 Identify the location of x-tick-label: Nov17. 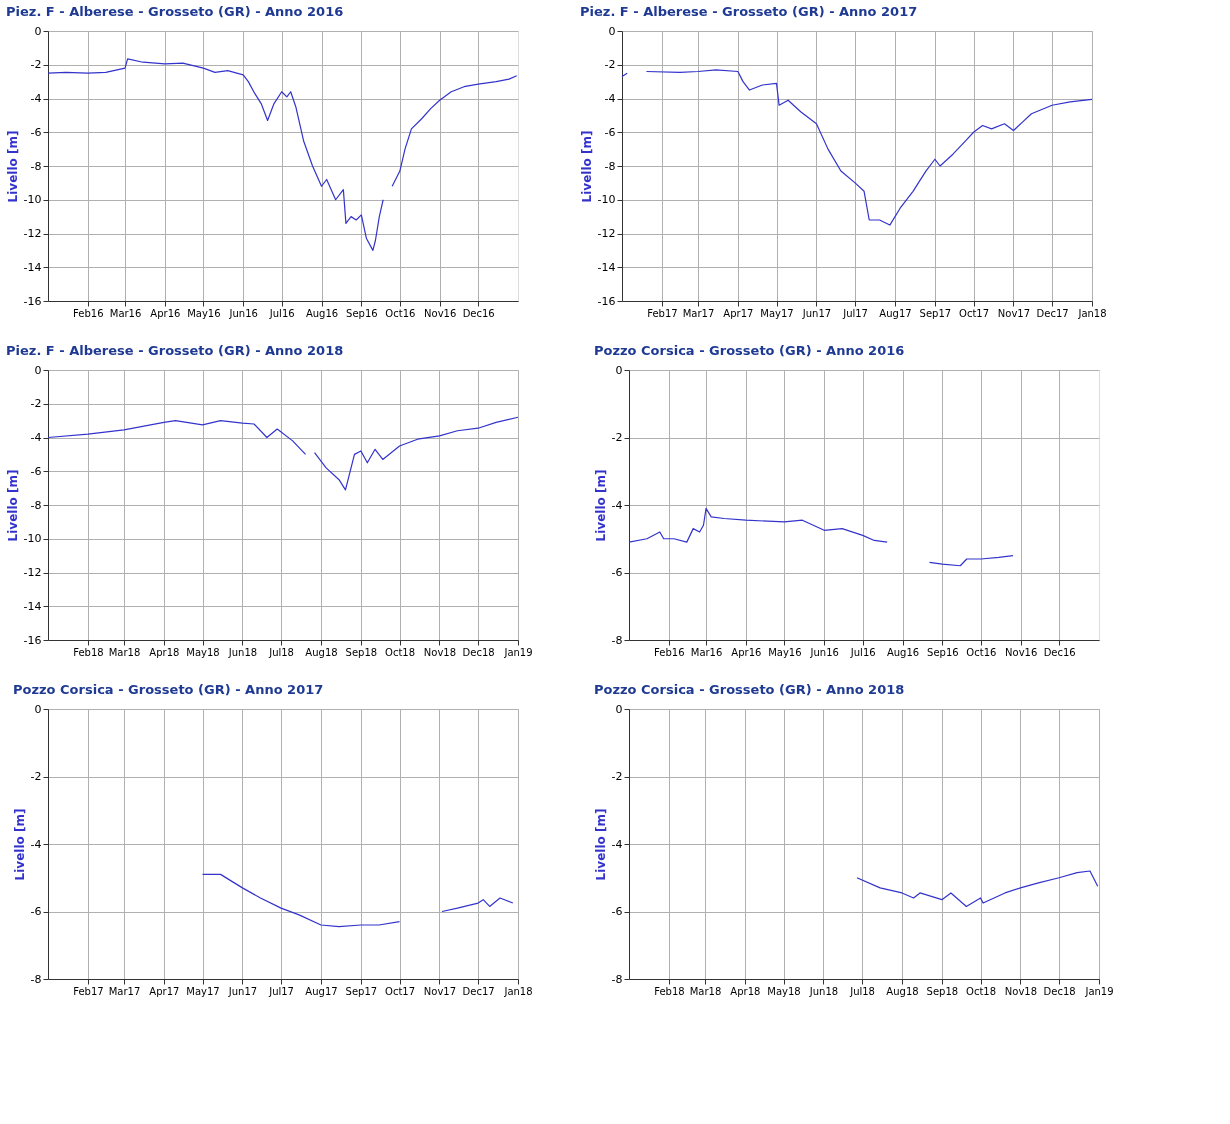
(440, 991).